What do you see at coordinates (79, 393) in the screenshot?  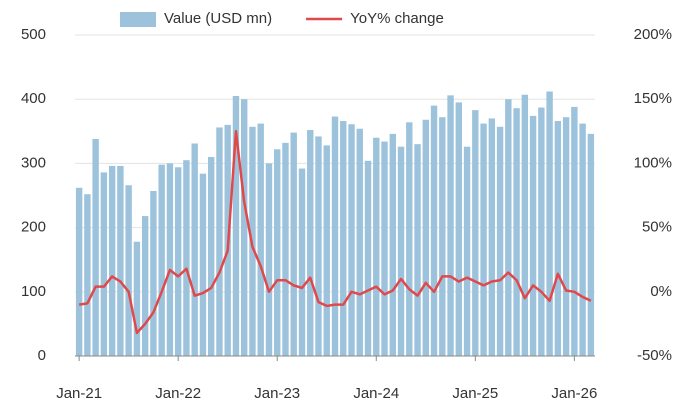 I see `x-tick-label: Jan-21` at bounding box center [79, 393].